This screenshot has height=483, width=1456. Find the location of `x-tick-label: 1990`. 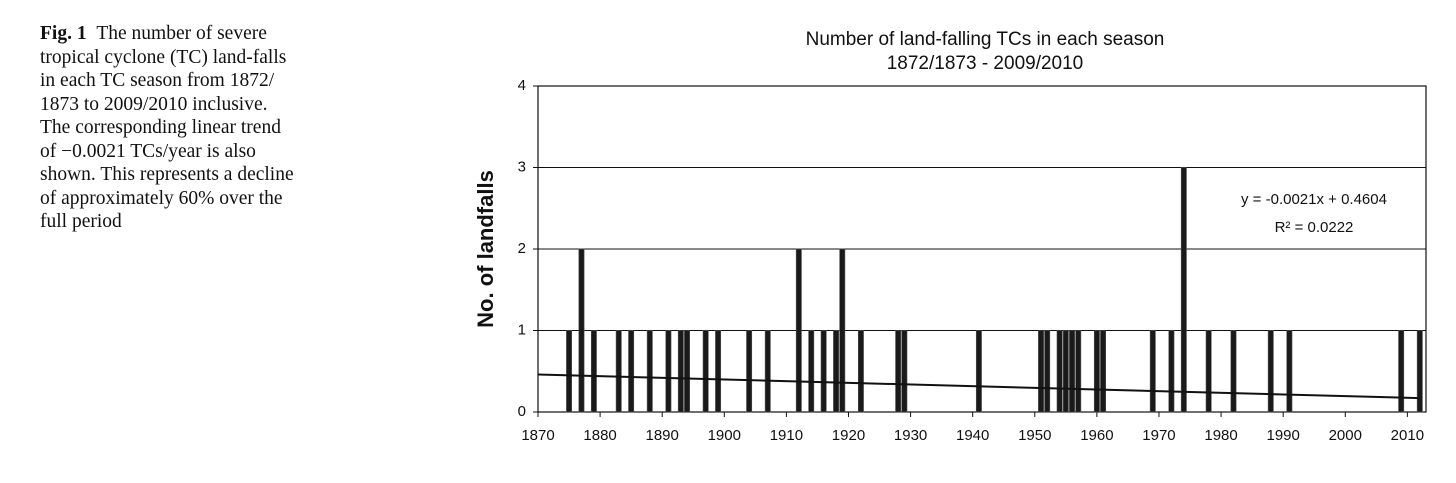

x-tick-label: 1990 is located at coordinates (1282, 435).